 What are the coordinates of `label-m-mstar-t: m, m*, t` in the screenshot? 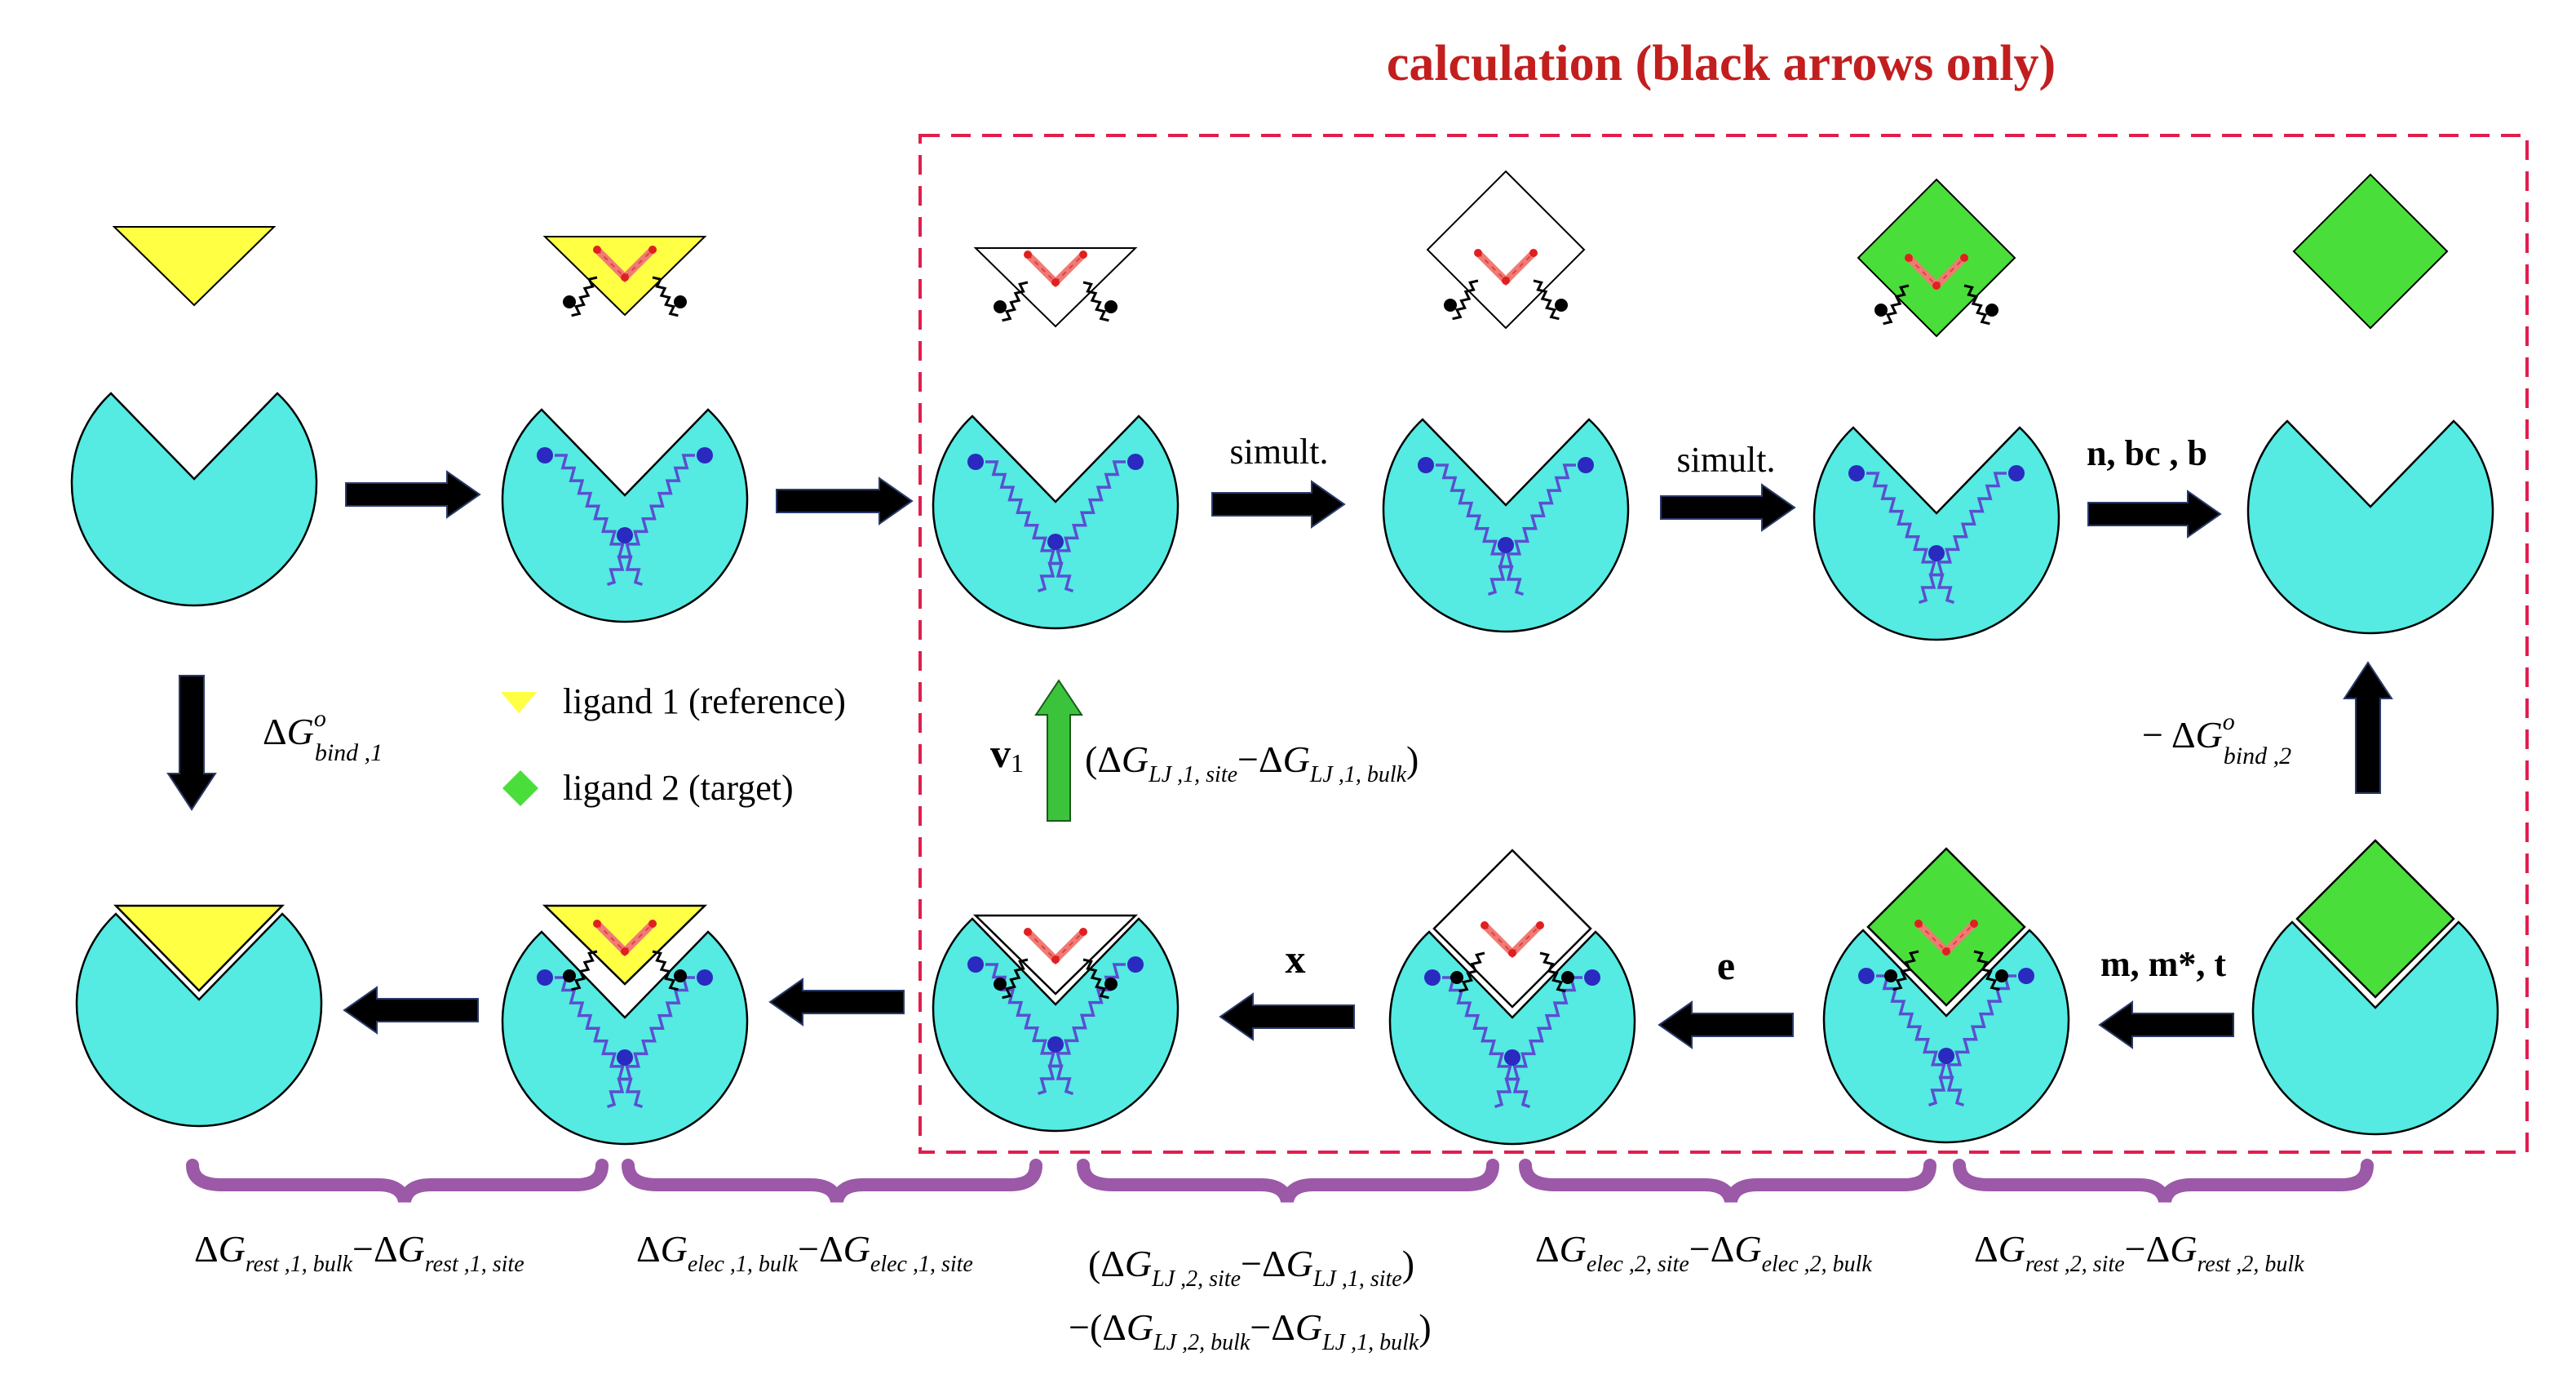 It's located at (2163, 964).